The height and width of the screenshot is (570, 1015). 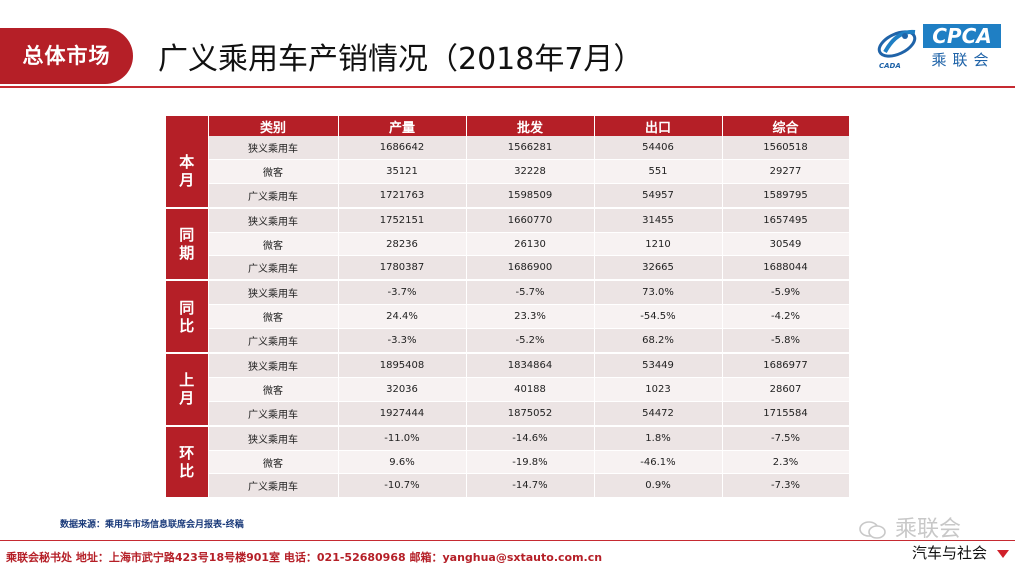 What do you see at coordinates (187, 380) in the screenshot?
I see `row-group-char: 上` at bounding box center [187, 380].